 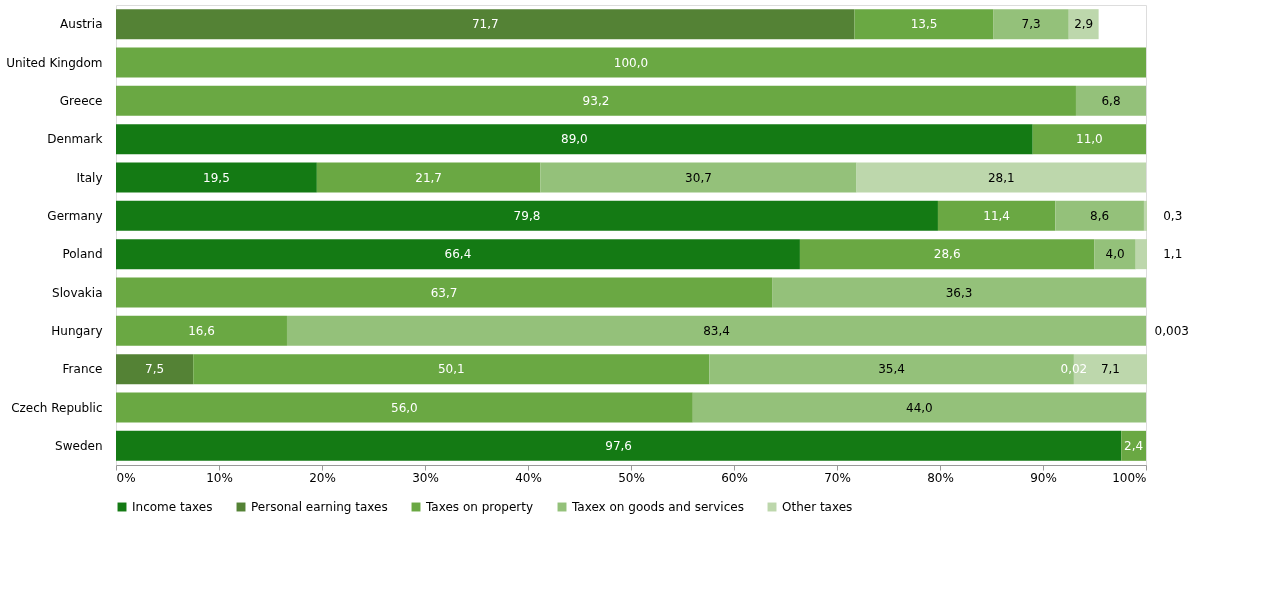 I want to click on data-label: 66,4, so click(x=458, y=254).